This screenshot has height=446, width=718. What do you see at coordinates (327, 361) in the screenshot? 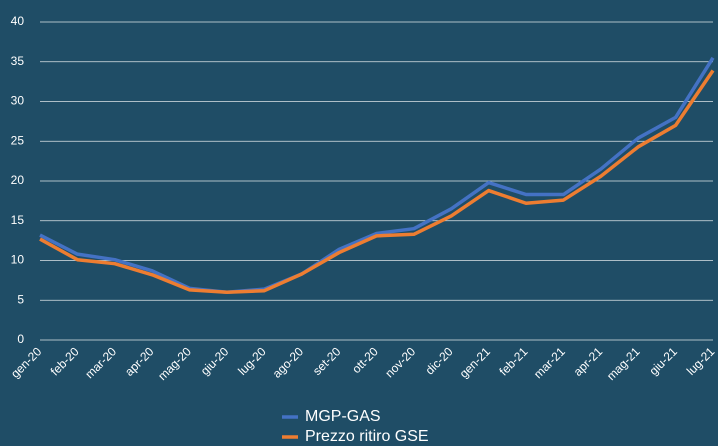
I see `x-tick-label: set-20` at bounding box center [327, 361].